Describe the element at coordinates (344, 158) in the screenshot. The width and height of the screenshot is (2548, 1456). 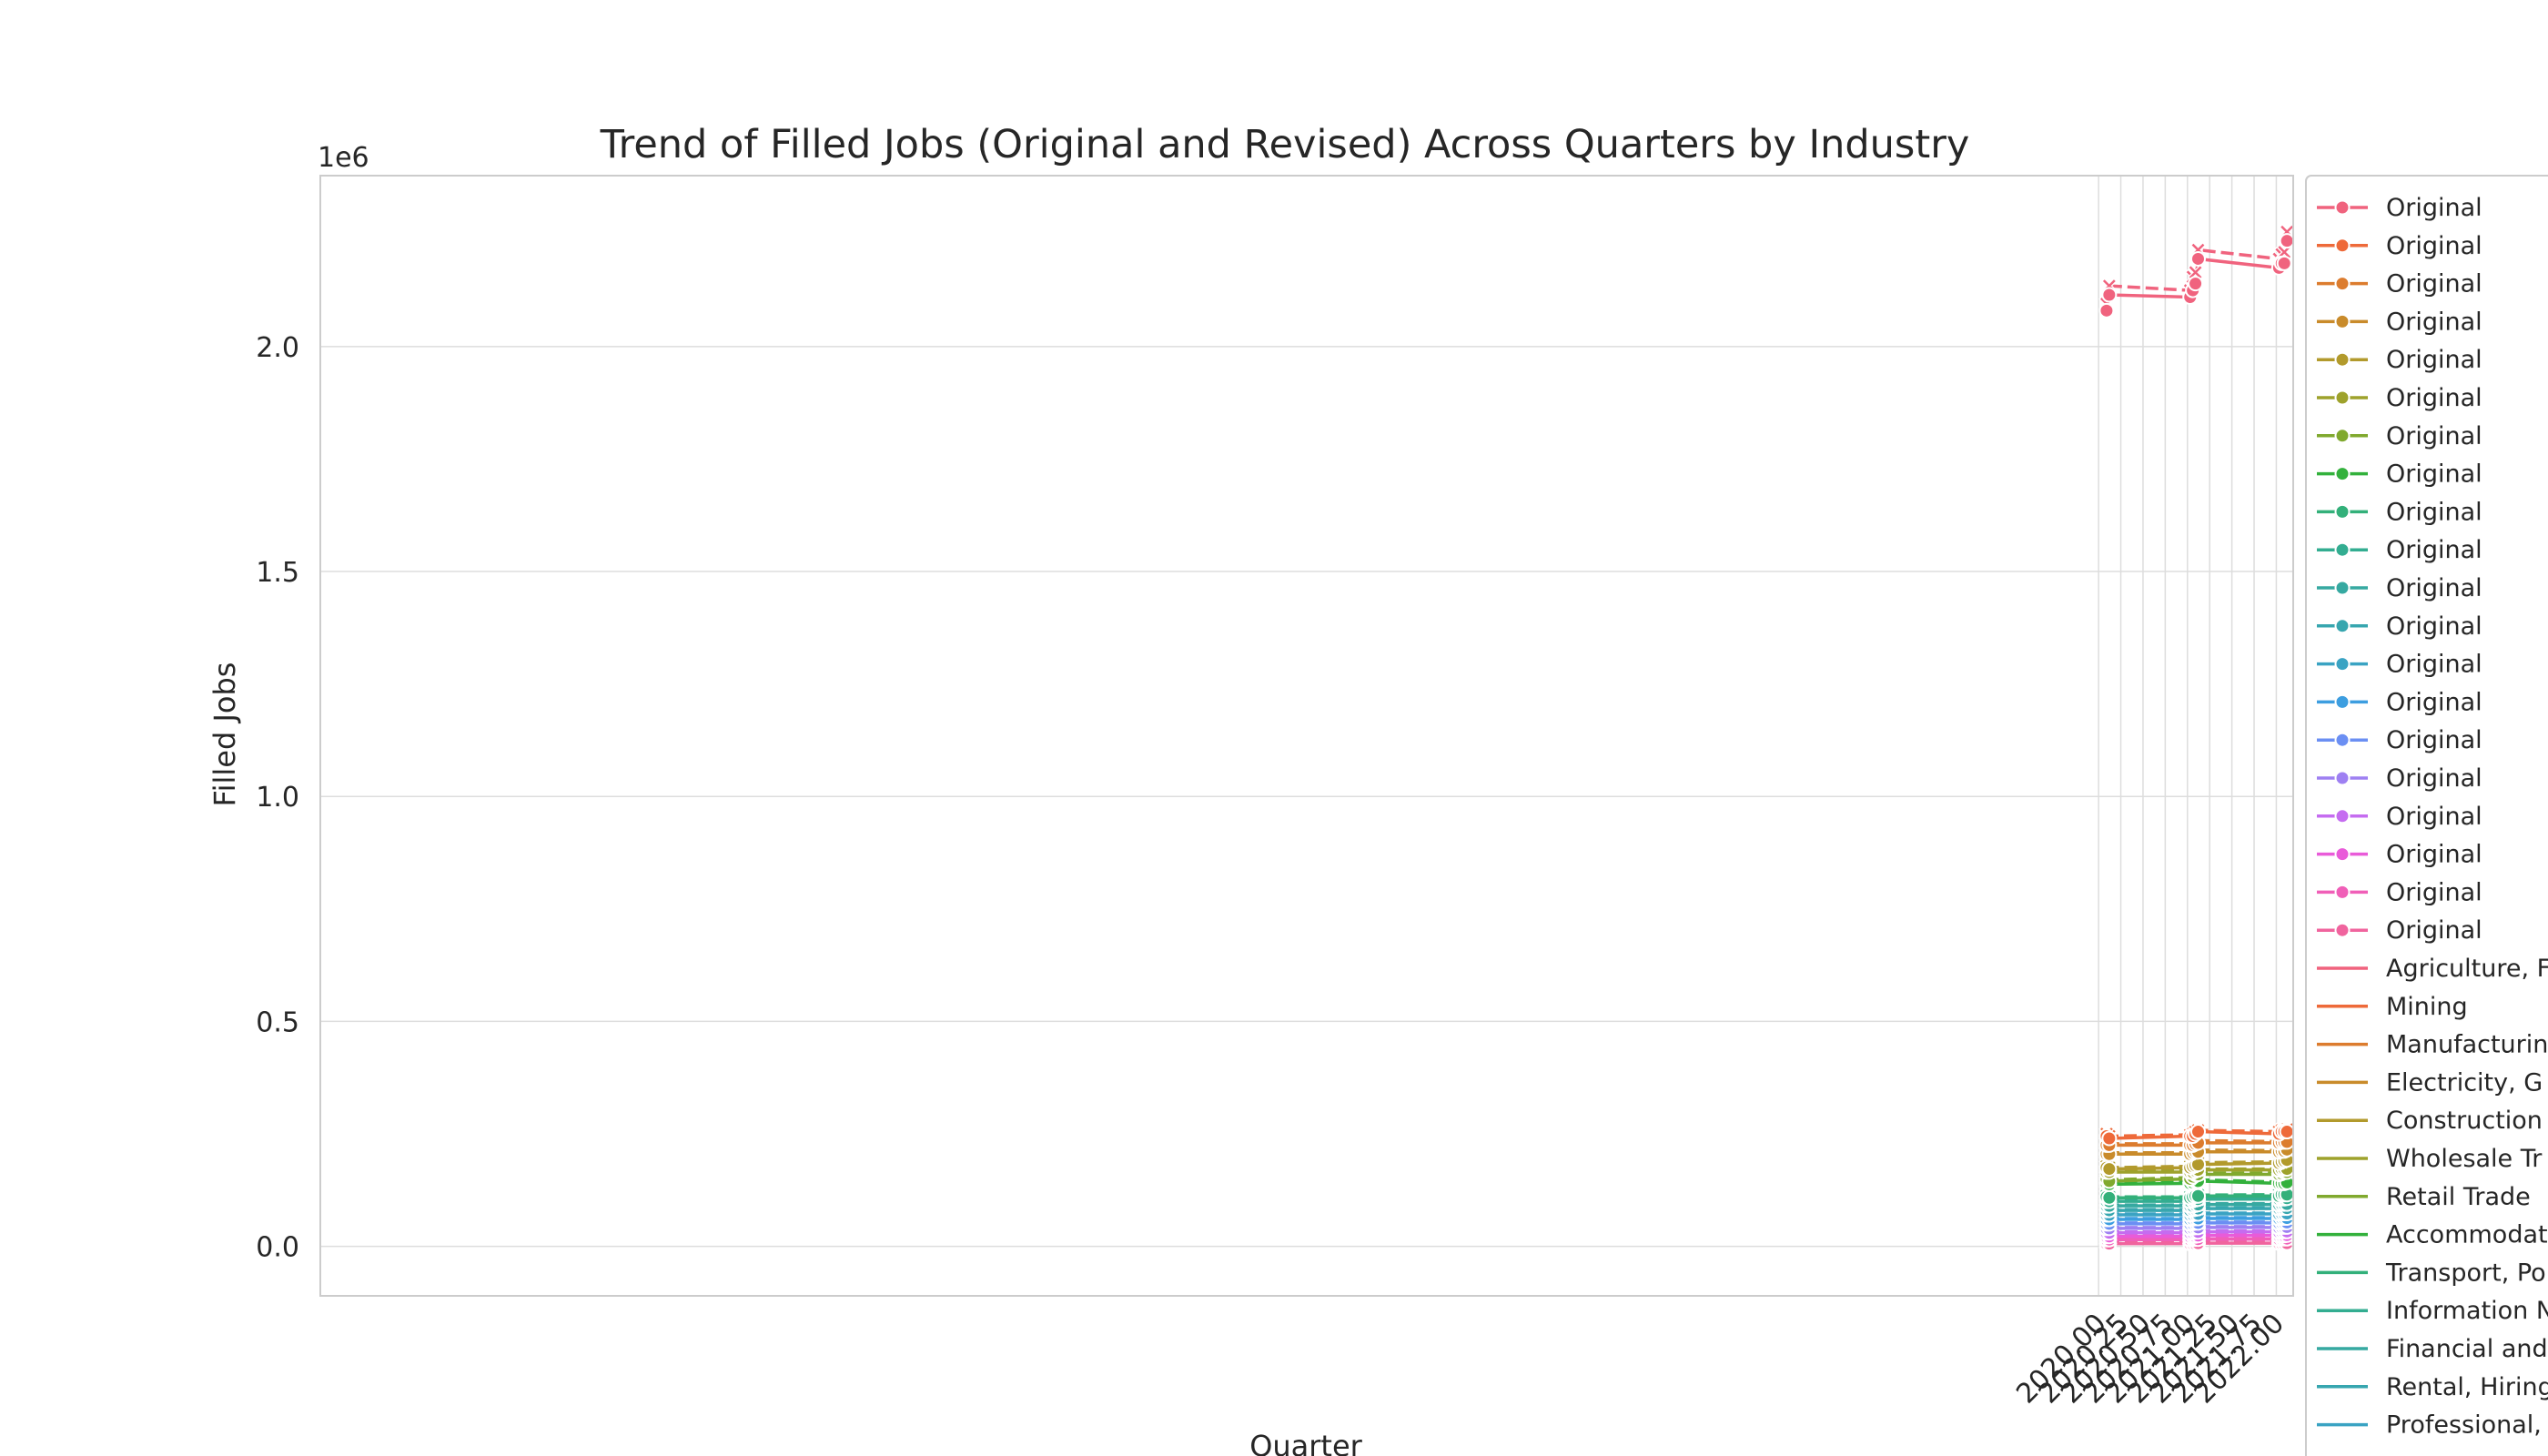
I see `y-offset-label: 1e6` at that location.